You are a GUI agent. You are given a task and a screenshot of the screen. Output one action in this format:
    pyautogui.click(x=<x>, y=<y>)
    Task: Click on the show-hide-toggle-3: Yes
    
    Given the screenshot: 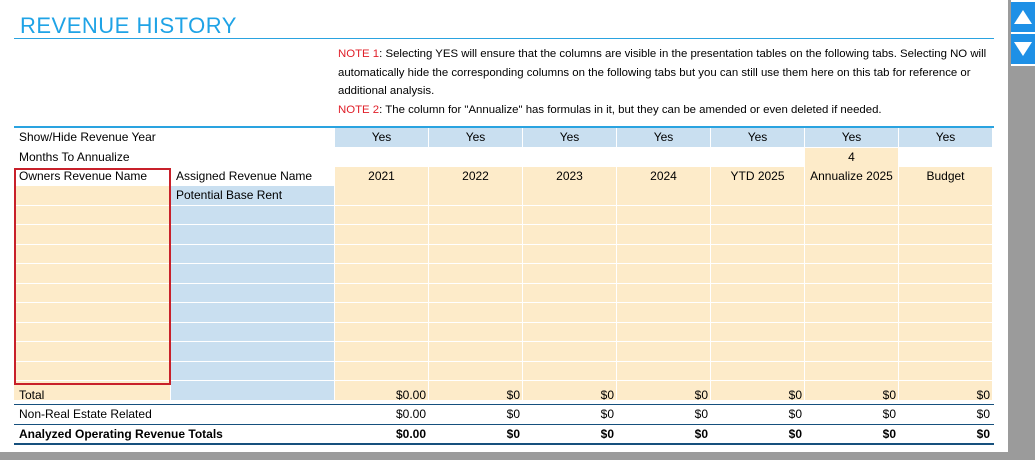 What is the action you would take?
    pyautogui.click(x=664, y=138)
    